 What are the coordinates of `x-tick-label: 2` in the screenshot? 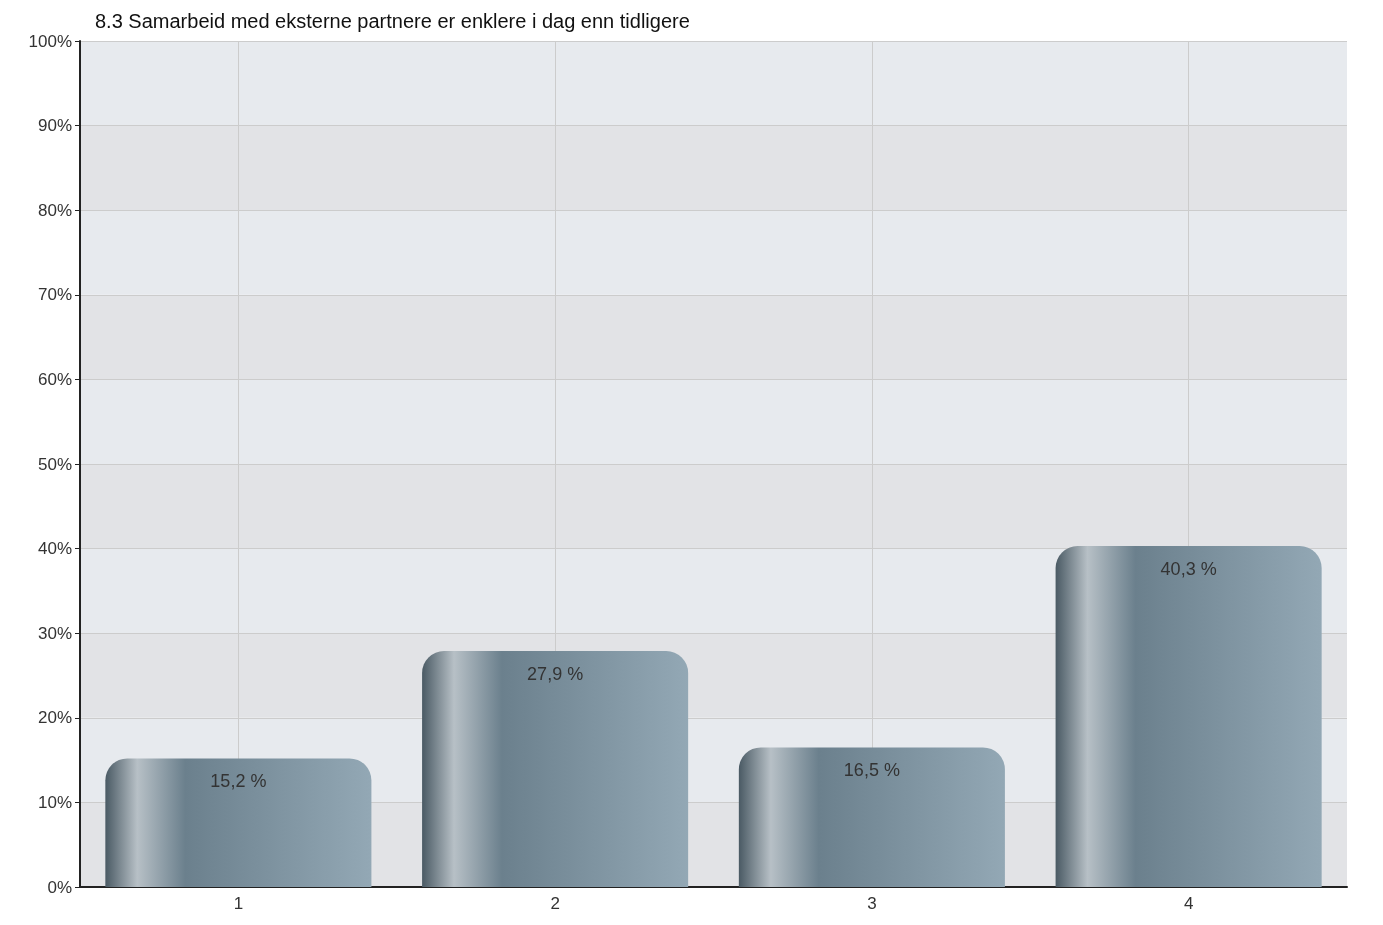 It's located at (555, 903).